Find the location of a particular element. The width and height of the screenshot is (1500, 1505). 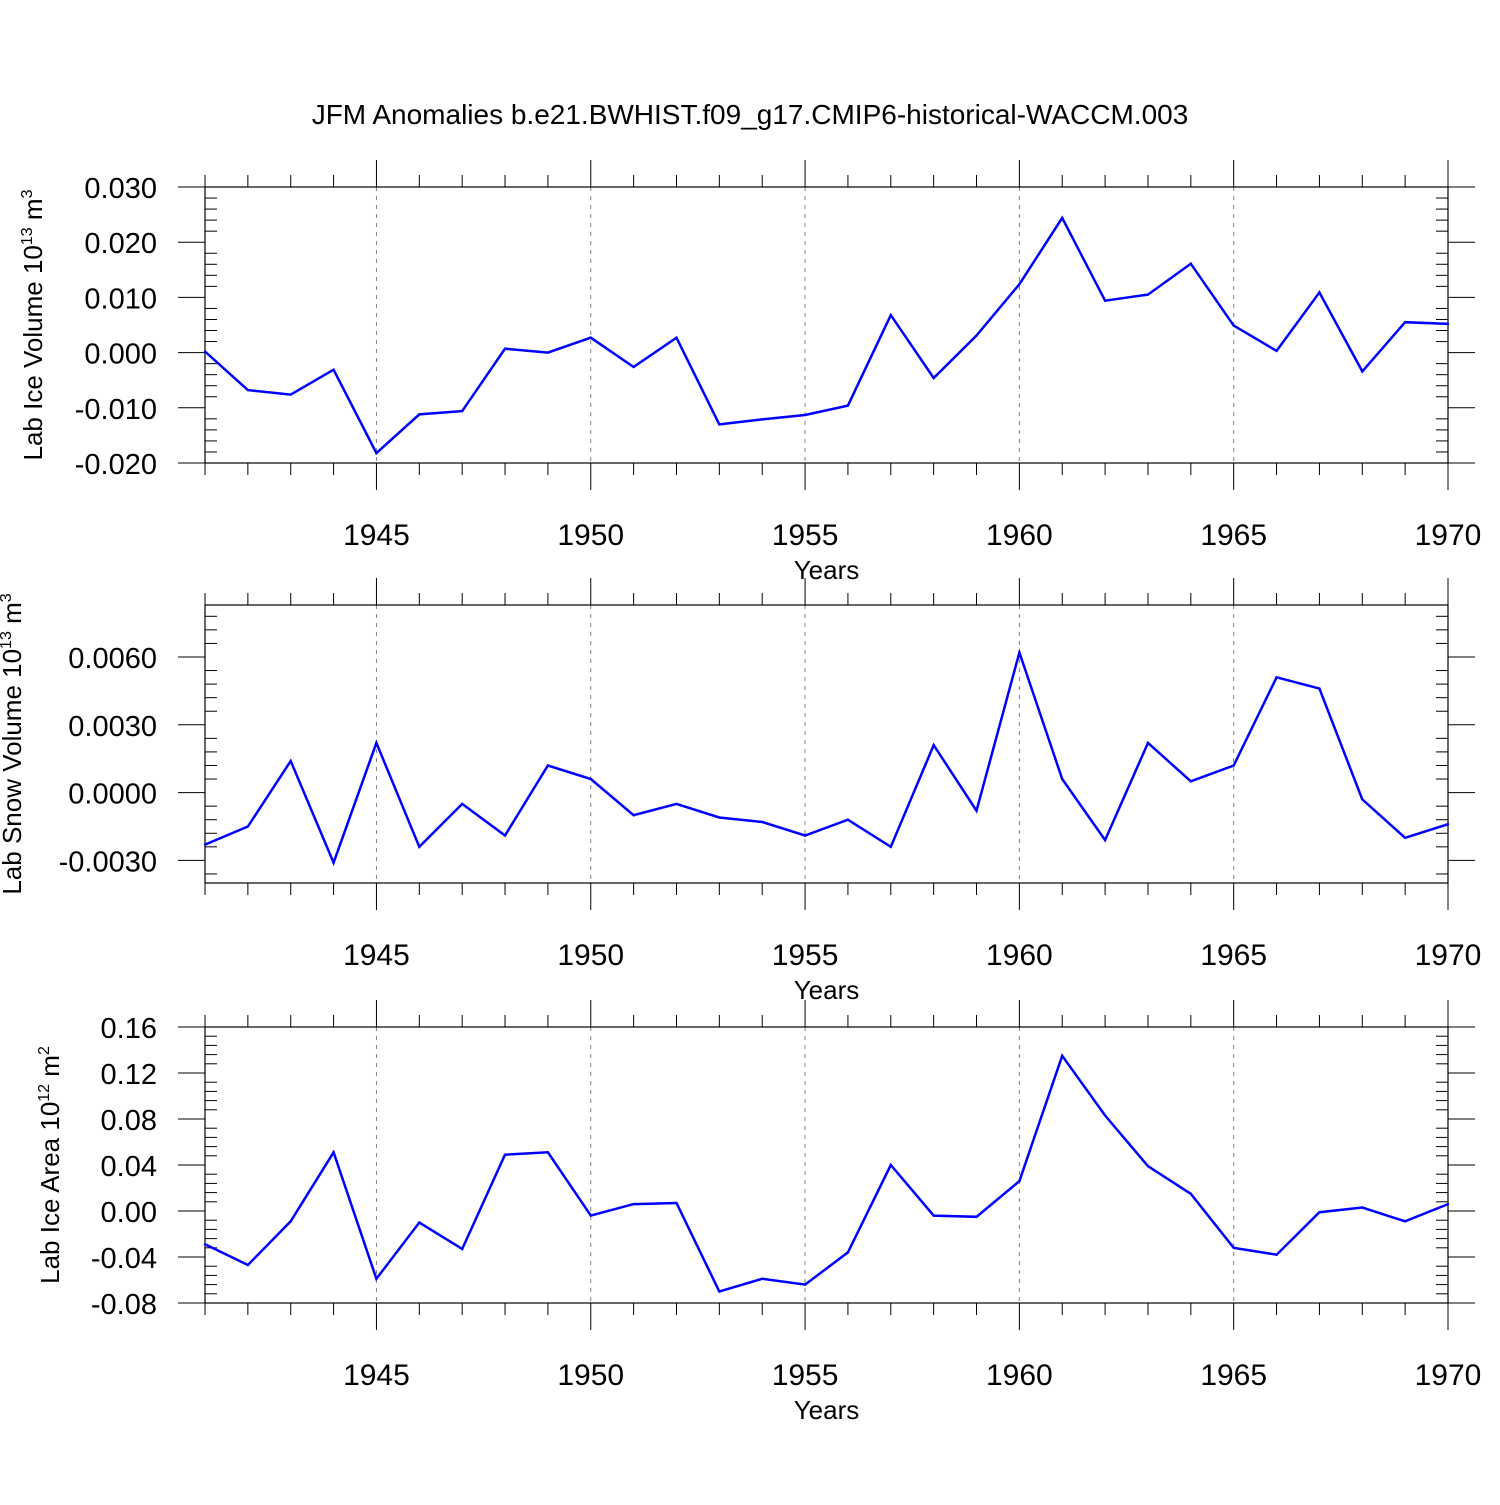

y-tick-label: 0.0060 is located at coordinates (112, 659).